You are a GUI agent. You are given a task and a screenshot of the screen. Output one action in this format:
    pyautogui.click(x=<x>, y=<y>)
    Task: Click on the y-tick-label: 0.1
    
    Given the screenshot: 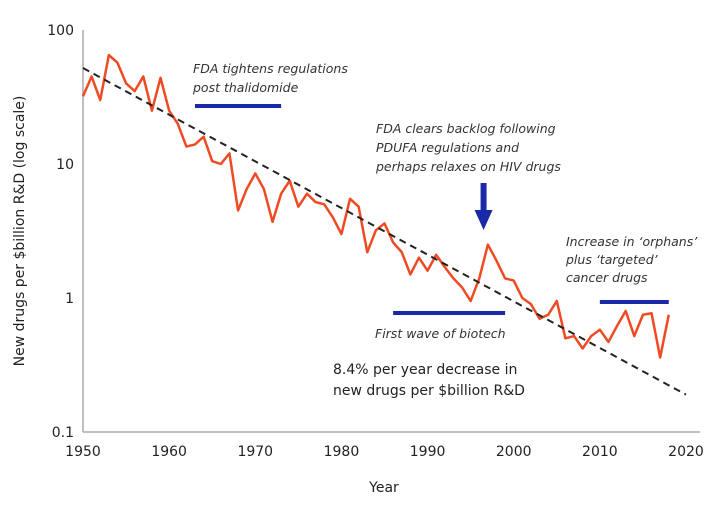 What is the action you would take?
    pyautogui.click(x=63, y=433)
    